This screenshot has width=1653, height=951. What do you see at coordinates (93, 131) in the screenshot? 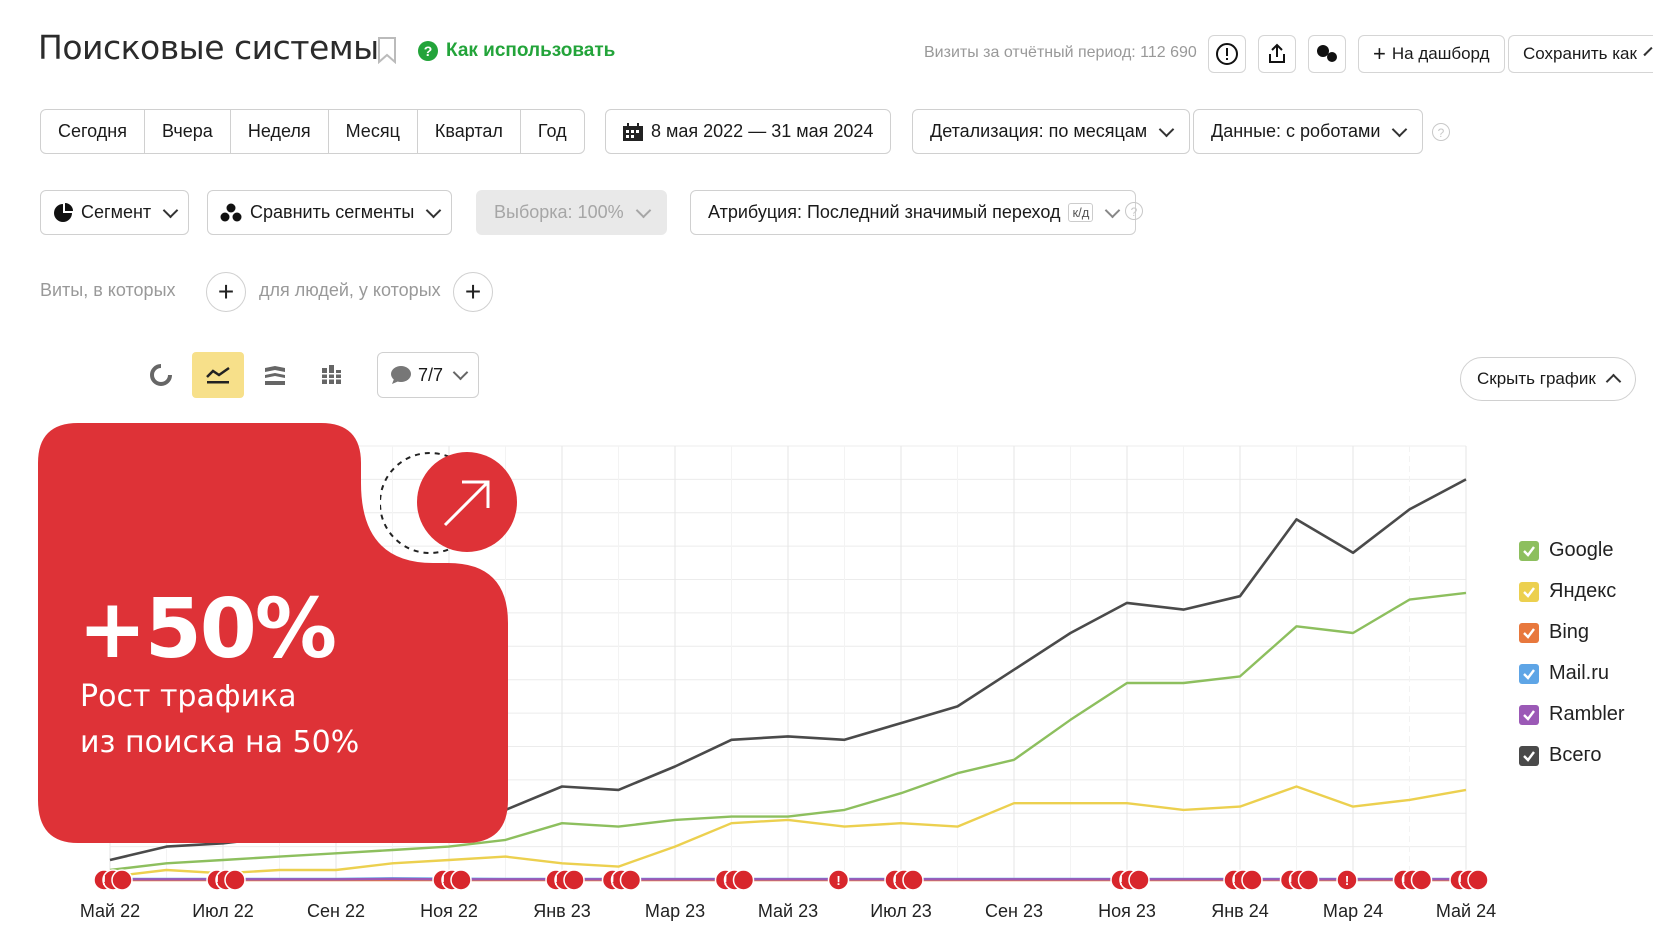
I see `tab-today: Сегодня` at bounding box center [93, 131].